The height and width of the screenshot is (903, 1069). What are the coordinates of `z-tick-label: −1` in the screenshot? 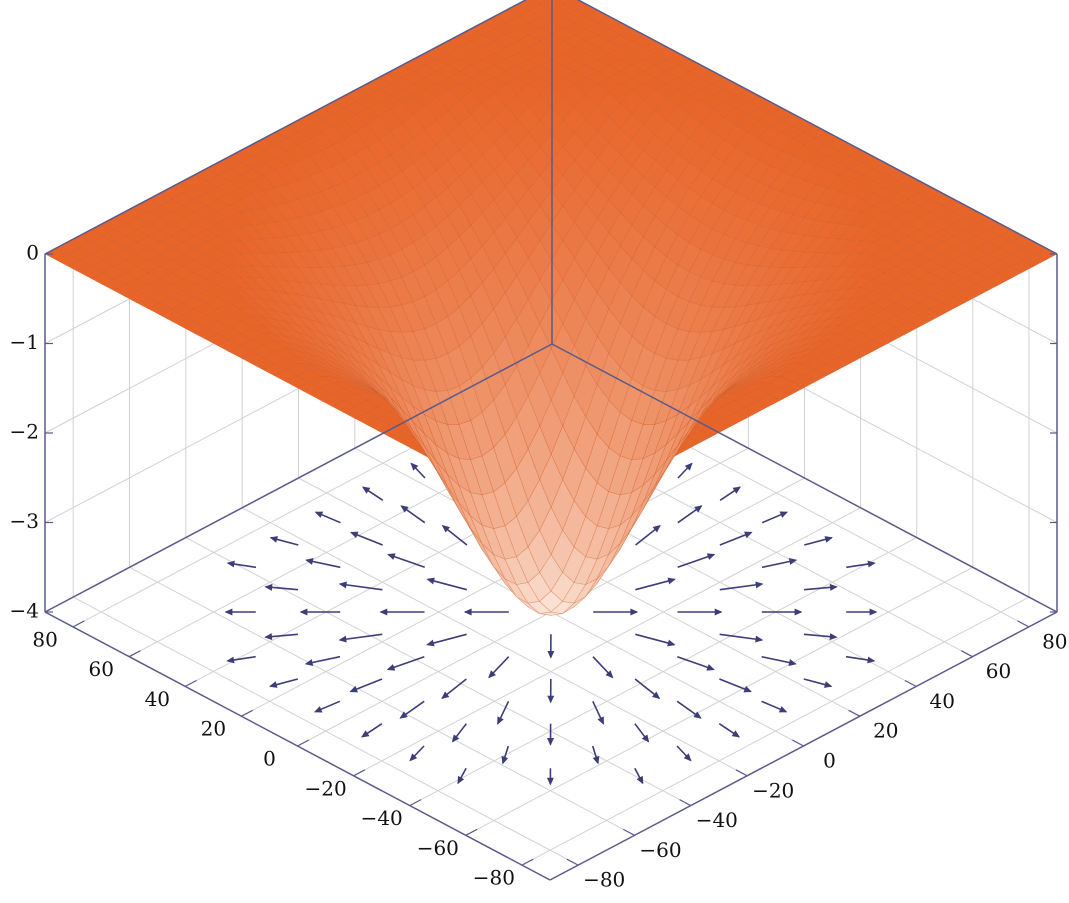 It's located at (24, 342).